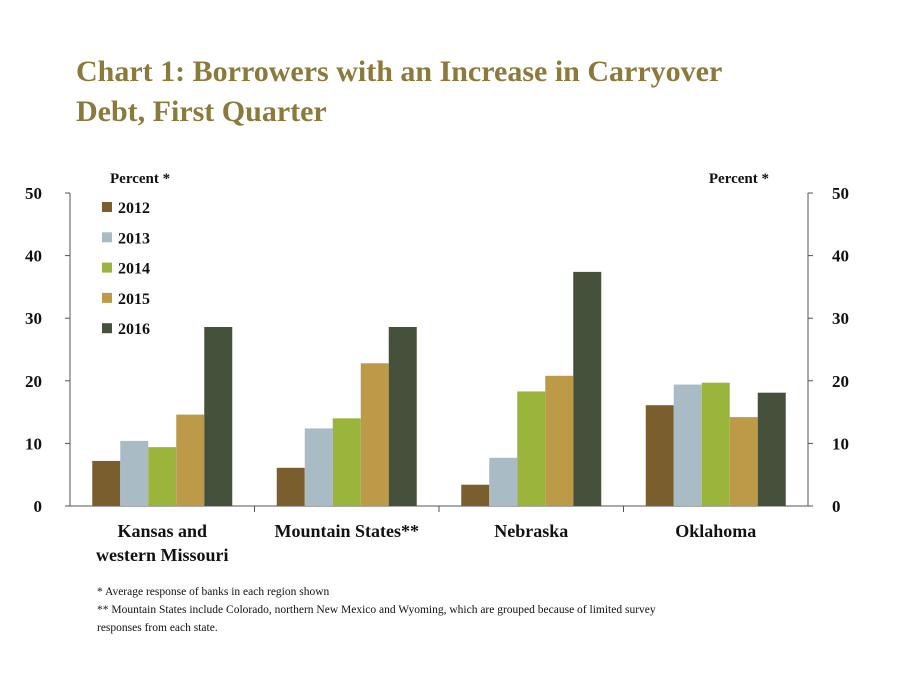  What do you see at coordinates (840, 443) in the screenshot?
I see `y-tick-label-right: 10` at bounding box center [840, 443].